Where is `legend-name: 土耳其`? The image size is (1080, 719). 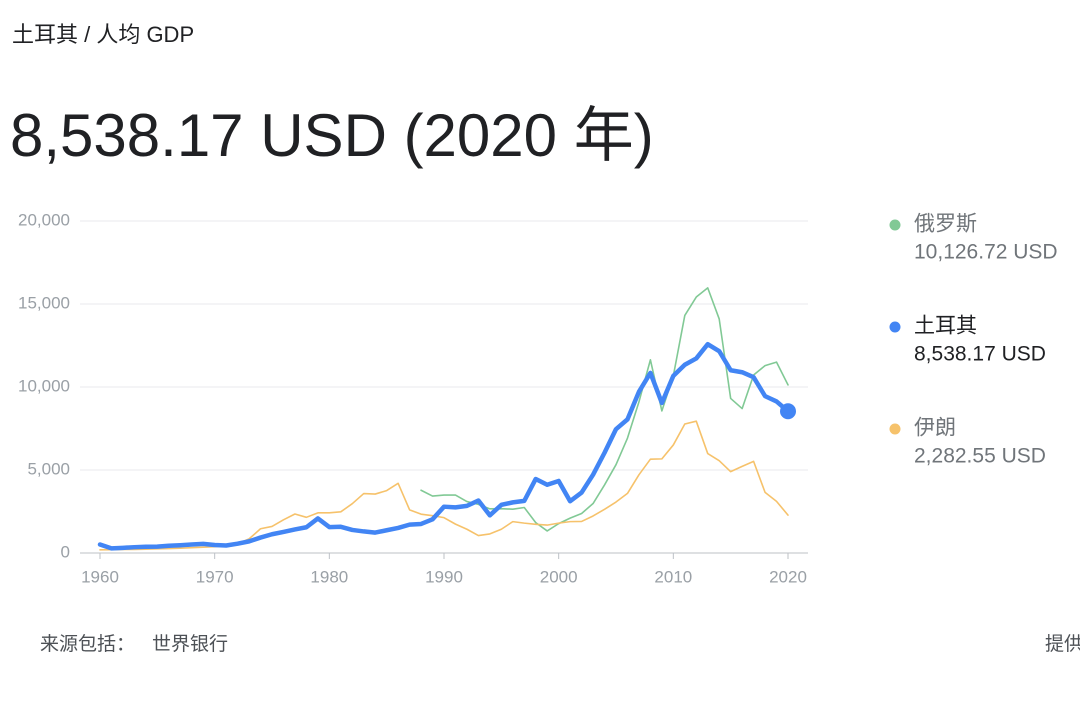
legend-name: 土耳其 is located at coordinates (945, 326).